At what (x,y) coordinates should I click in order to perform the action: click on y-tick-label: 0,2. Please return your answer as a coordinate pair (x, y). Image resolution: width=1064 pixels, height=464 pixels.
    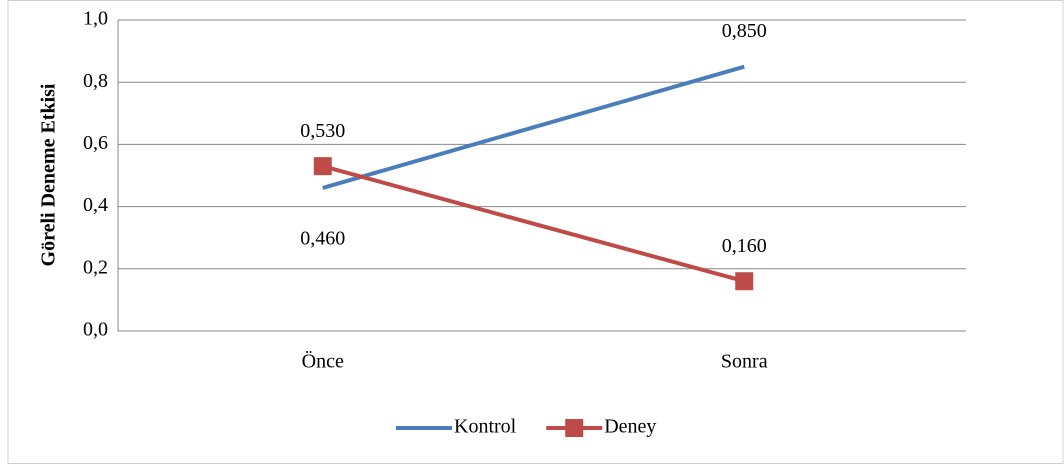
    Looking at the image, I should click on (95, 267).